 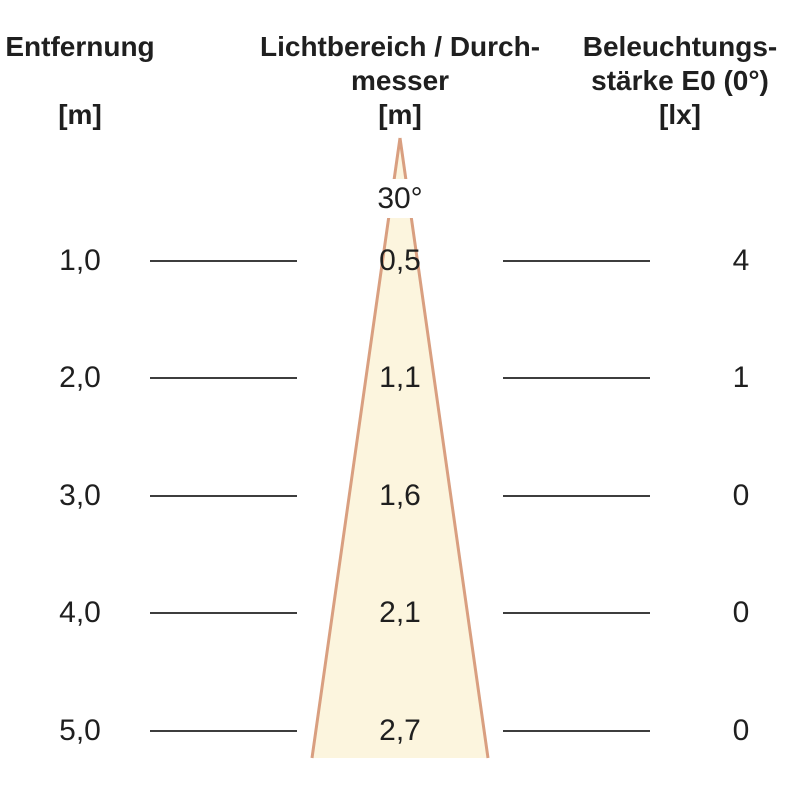 I want to click on diameter-value: 1,6, so click(x=400, y=495).